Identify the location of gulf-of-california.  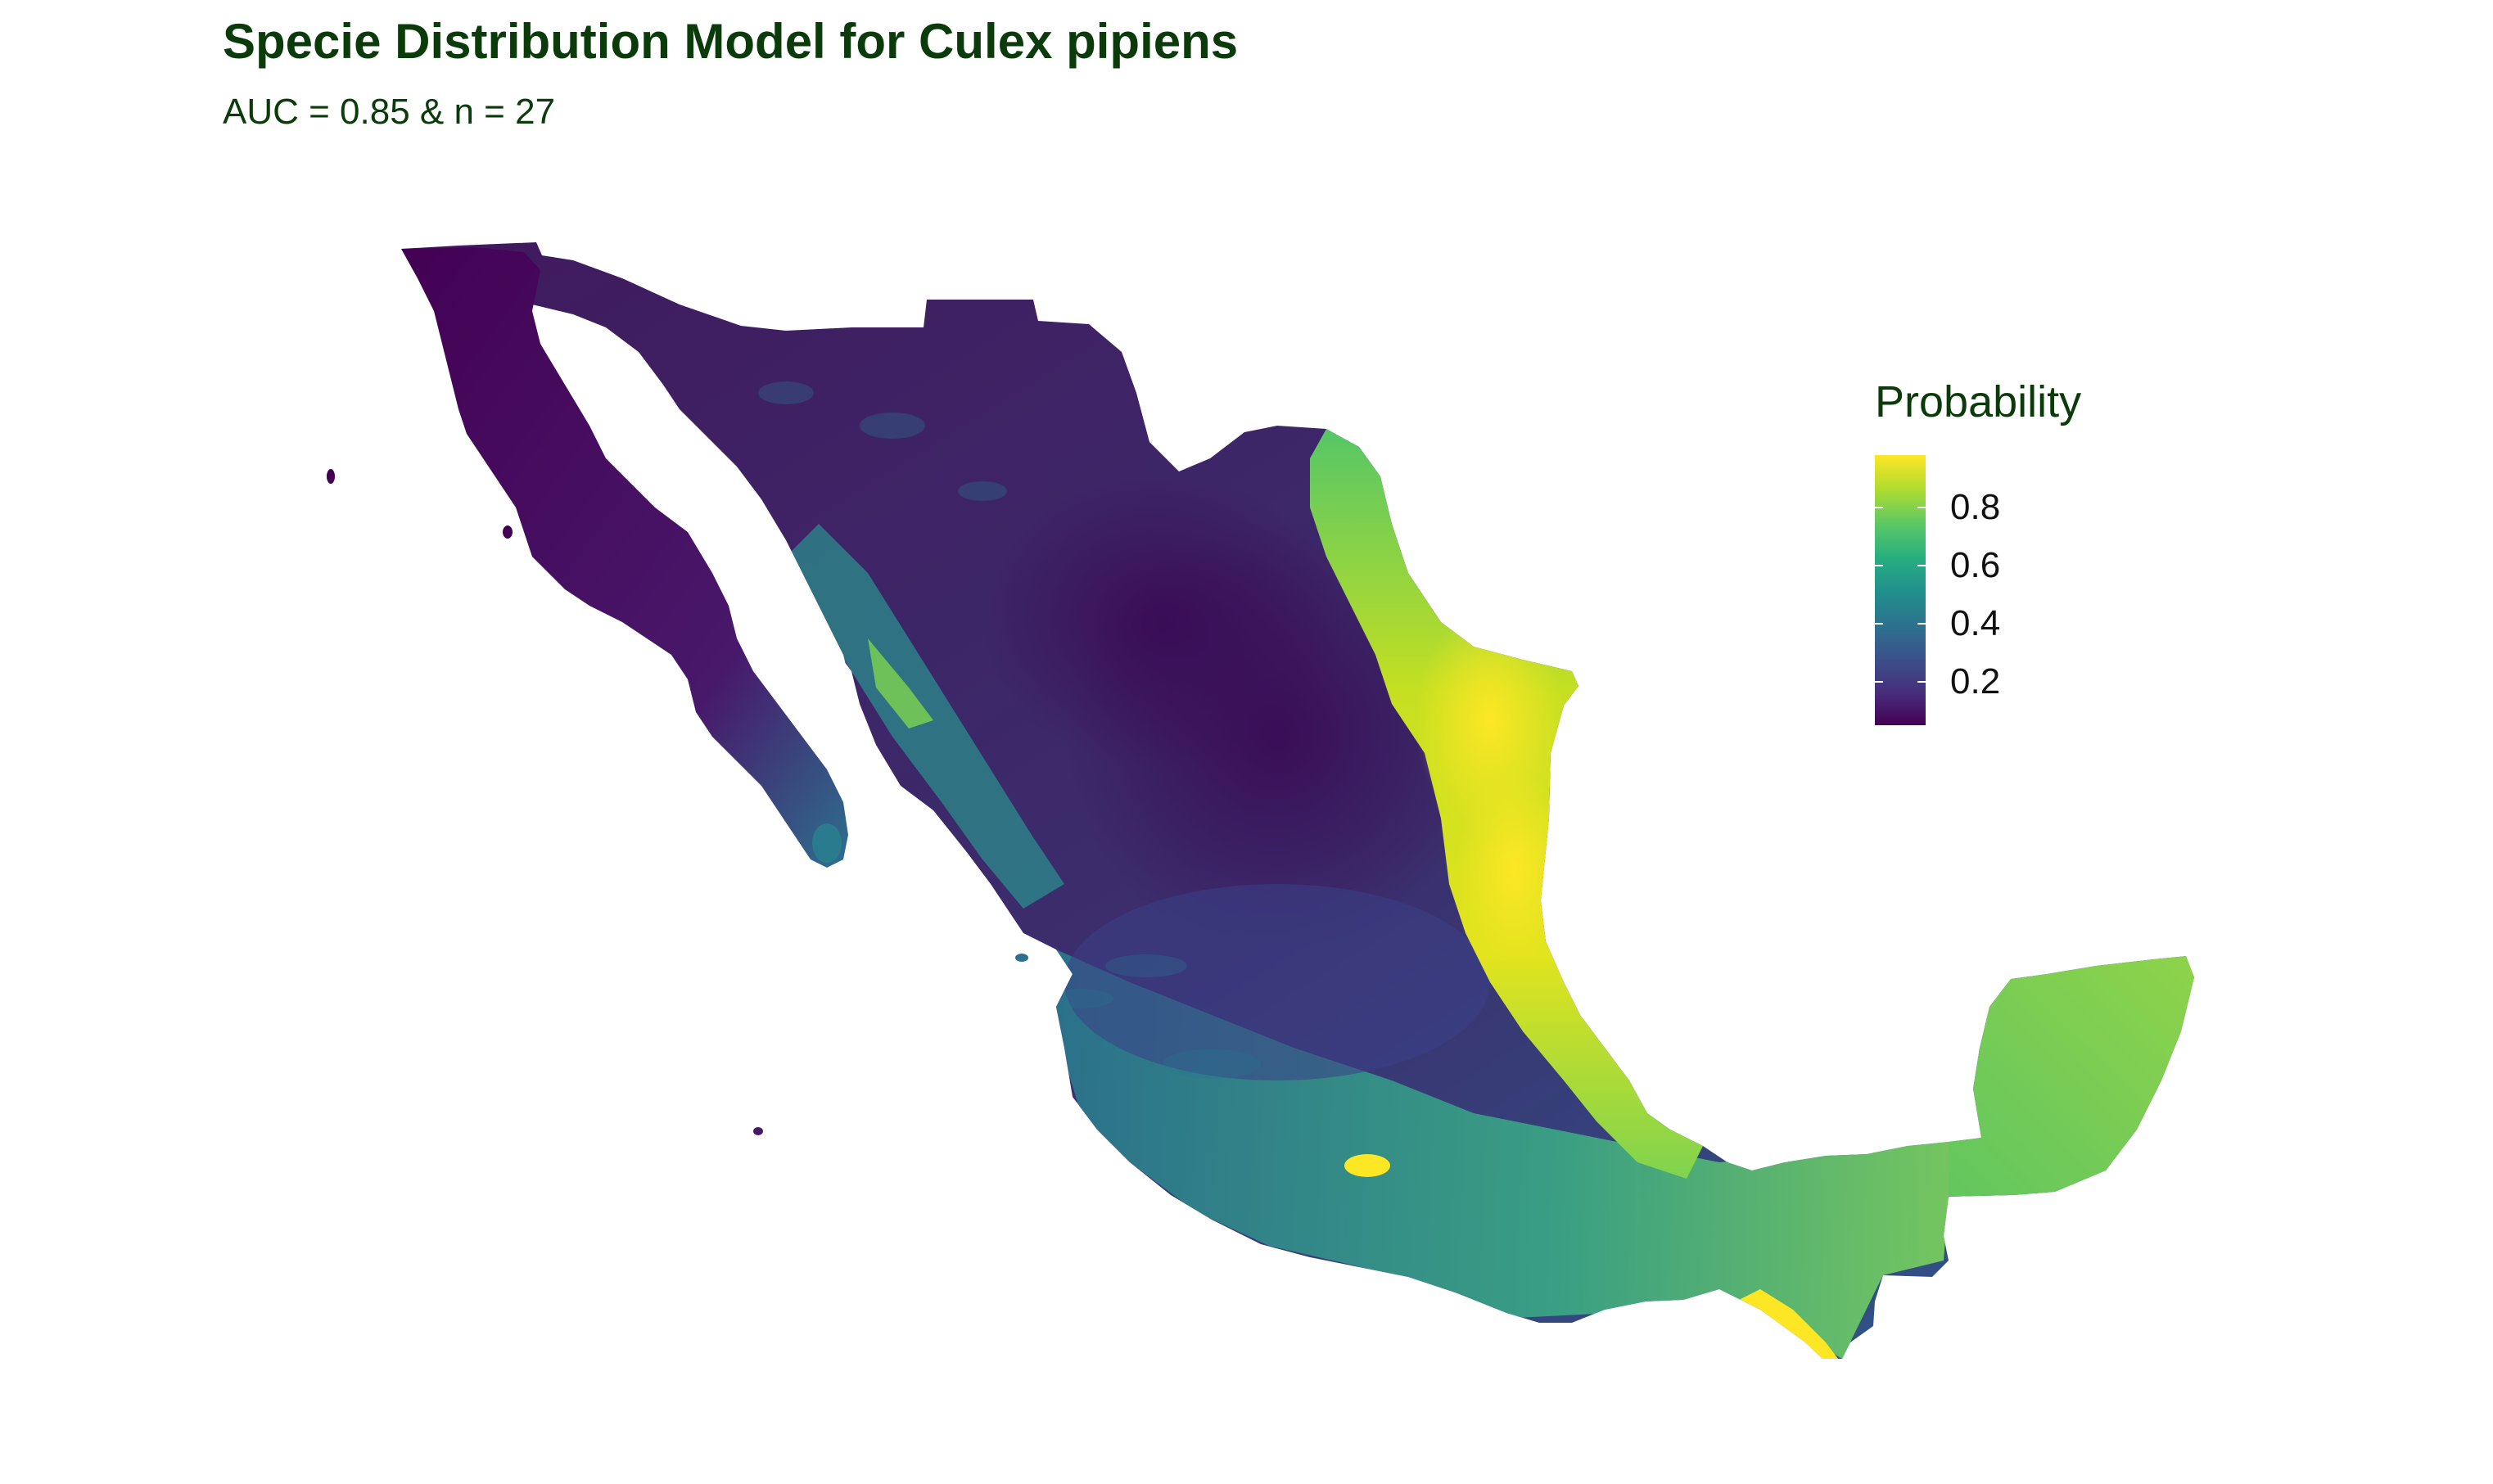
(691, 496).